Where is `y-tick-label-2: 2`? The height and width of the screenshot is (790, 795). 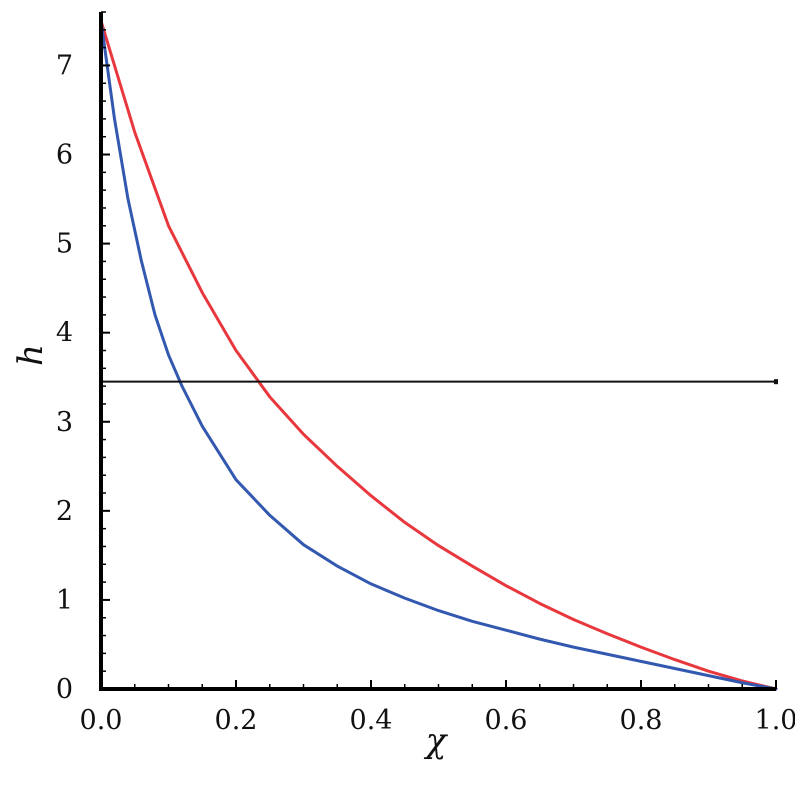
y-tick-label-2: 2 is located at coordinates (64, 511).